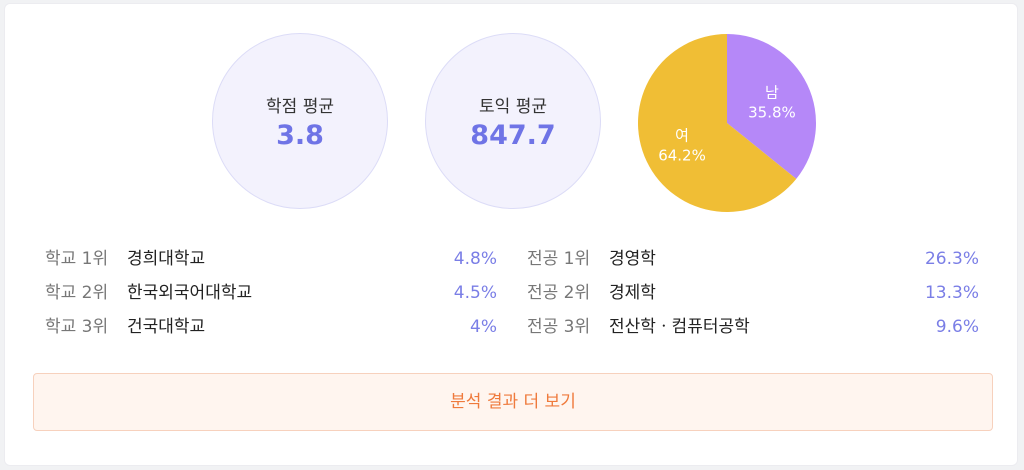 This screenshot has width=1024, height=470. I want to click on school-rank-label: 학교 2위, so click(77, 293).